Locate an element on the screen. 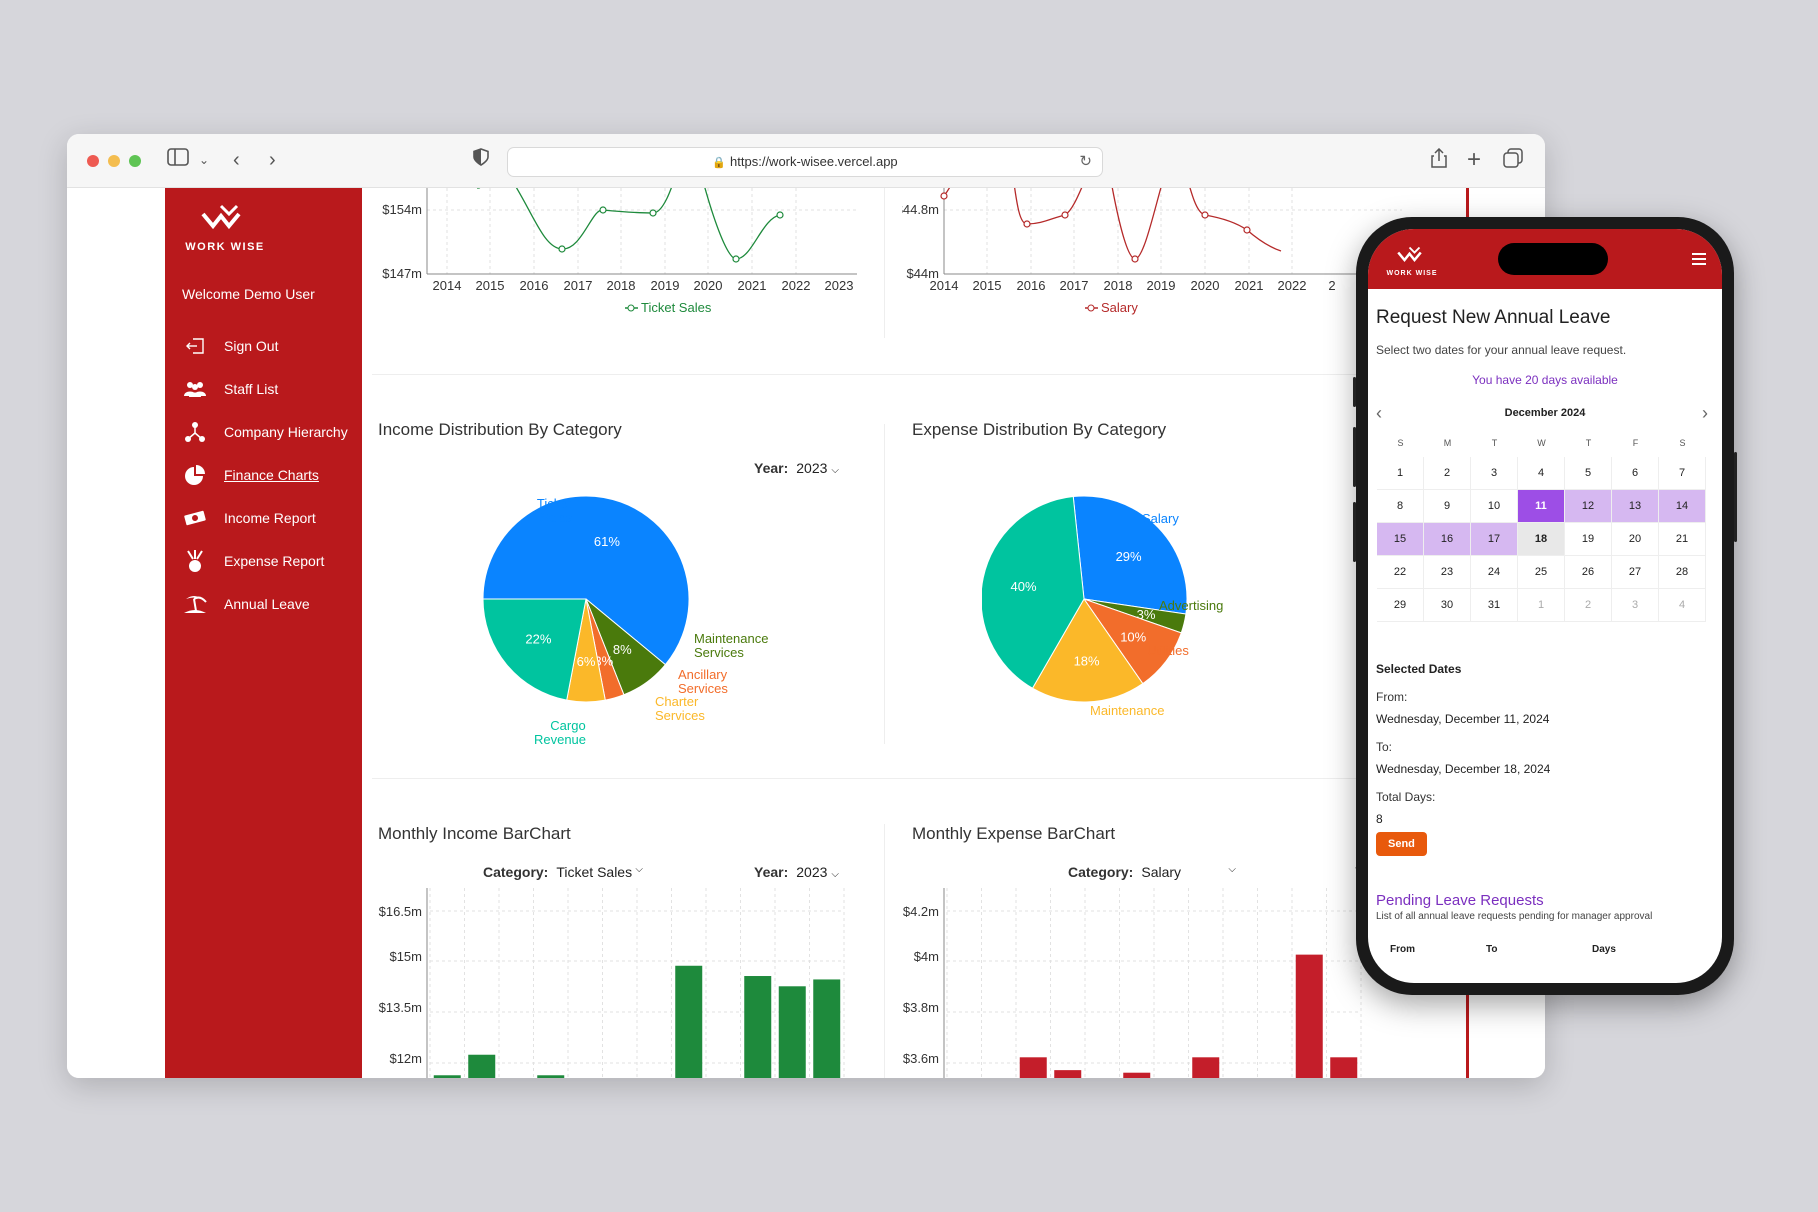 The image size is (1818, 1212). calendar-day: 28 is located at coordinates (1682, 572).